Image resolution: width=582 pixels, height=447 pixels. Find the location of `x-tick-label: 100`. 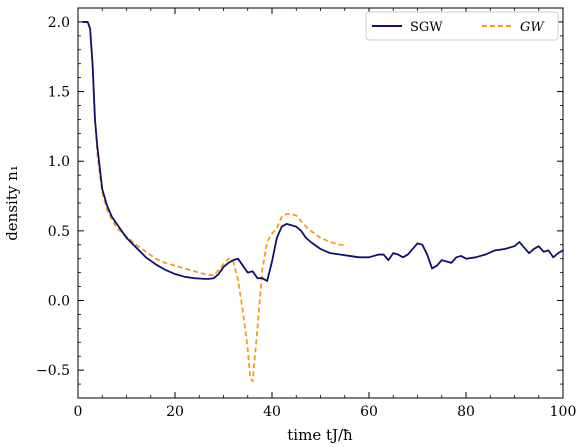

x-tick-label: 100 is located at coordinates (563, 412).